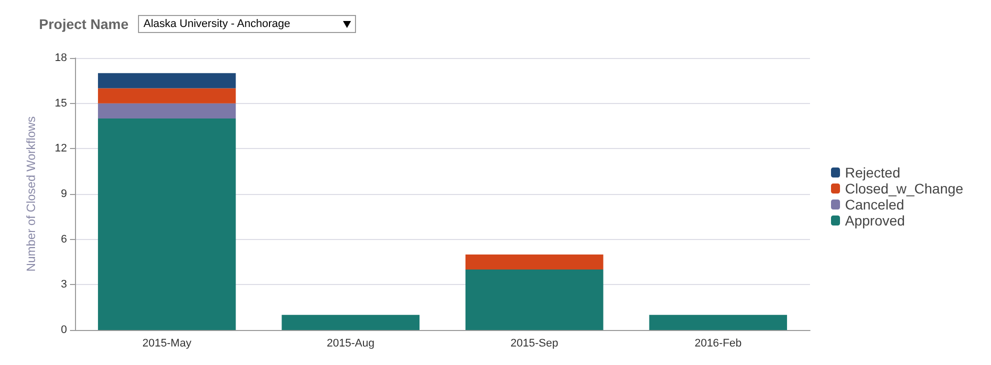 The height and width of the screenshot is (365, 991). I want to click on y-tick-label: 6, so click(63, 239).